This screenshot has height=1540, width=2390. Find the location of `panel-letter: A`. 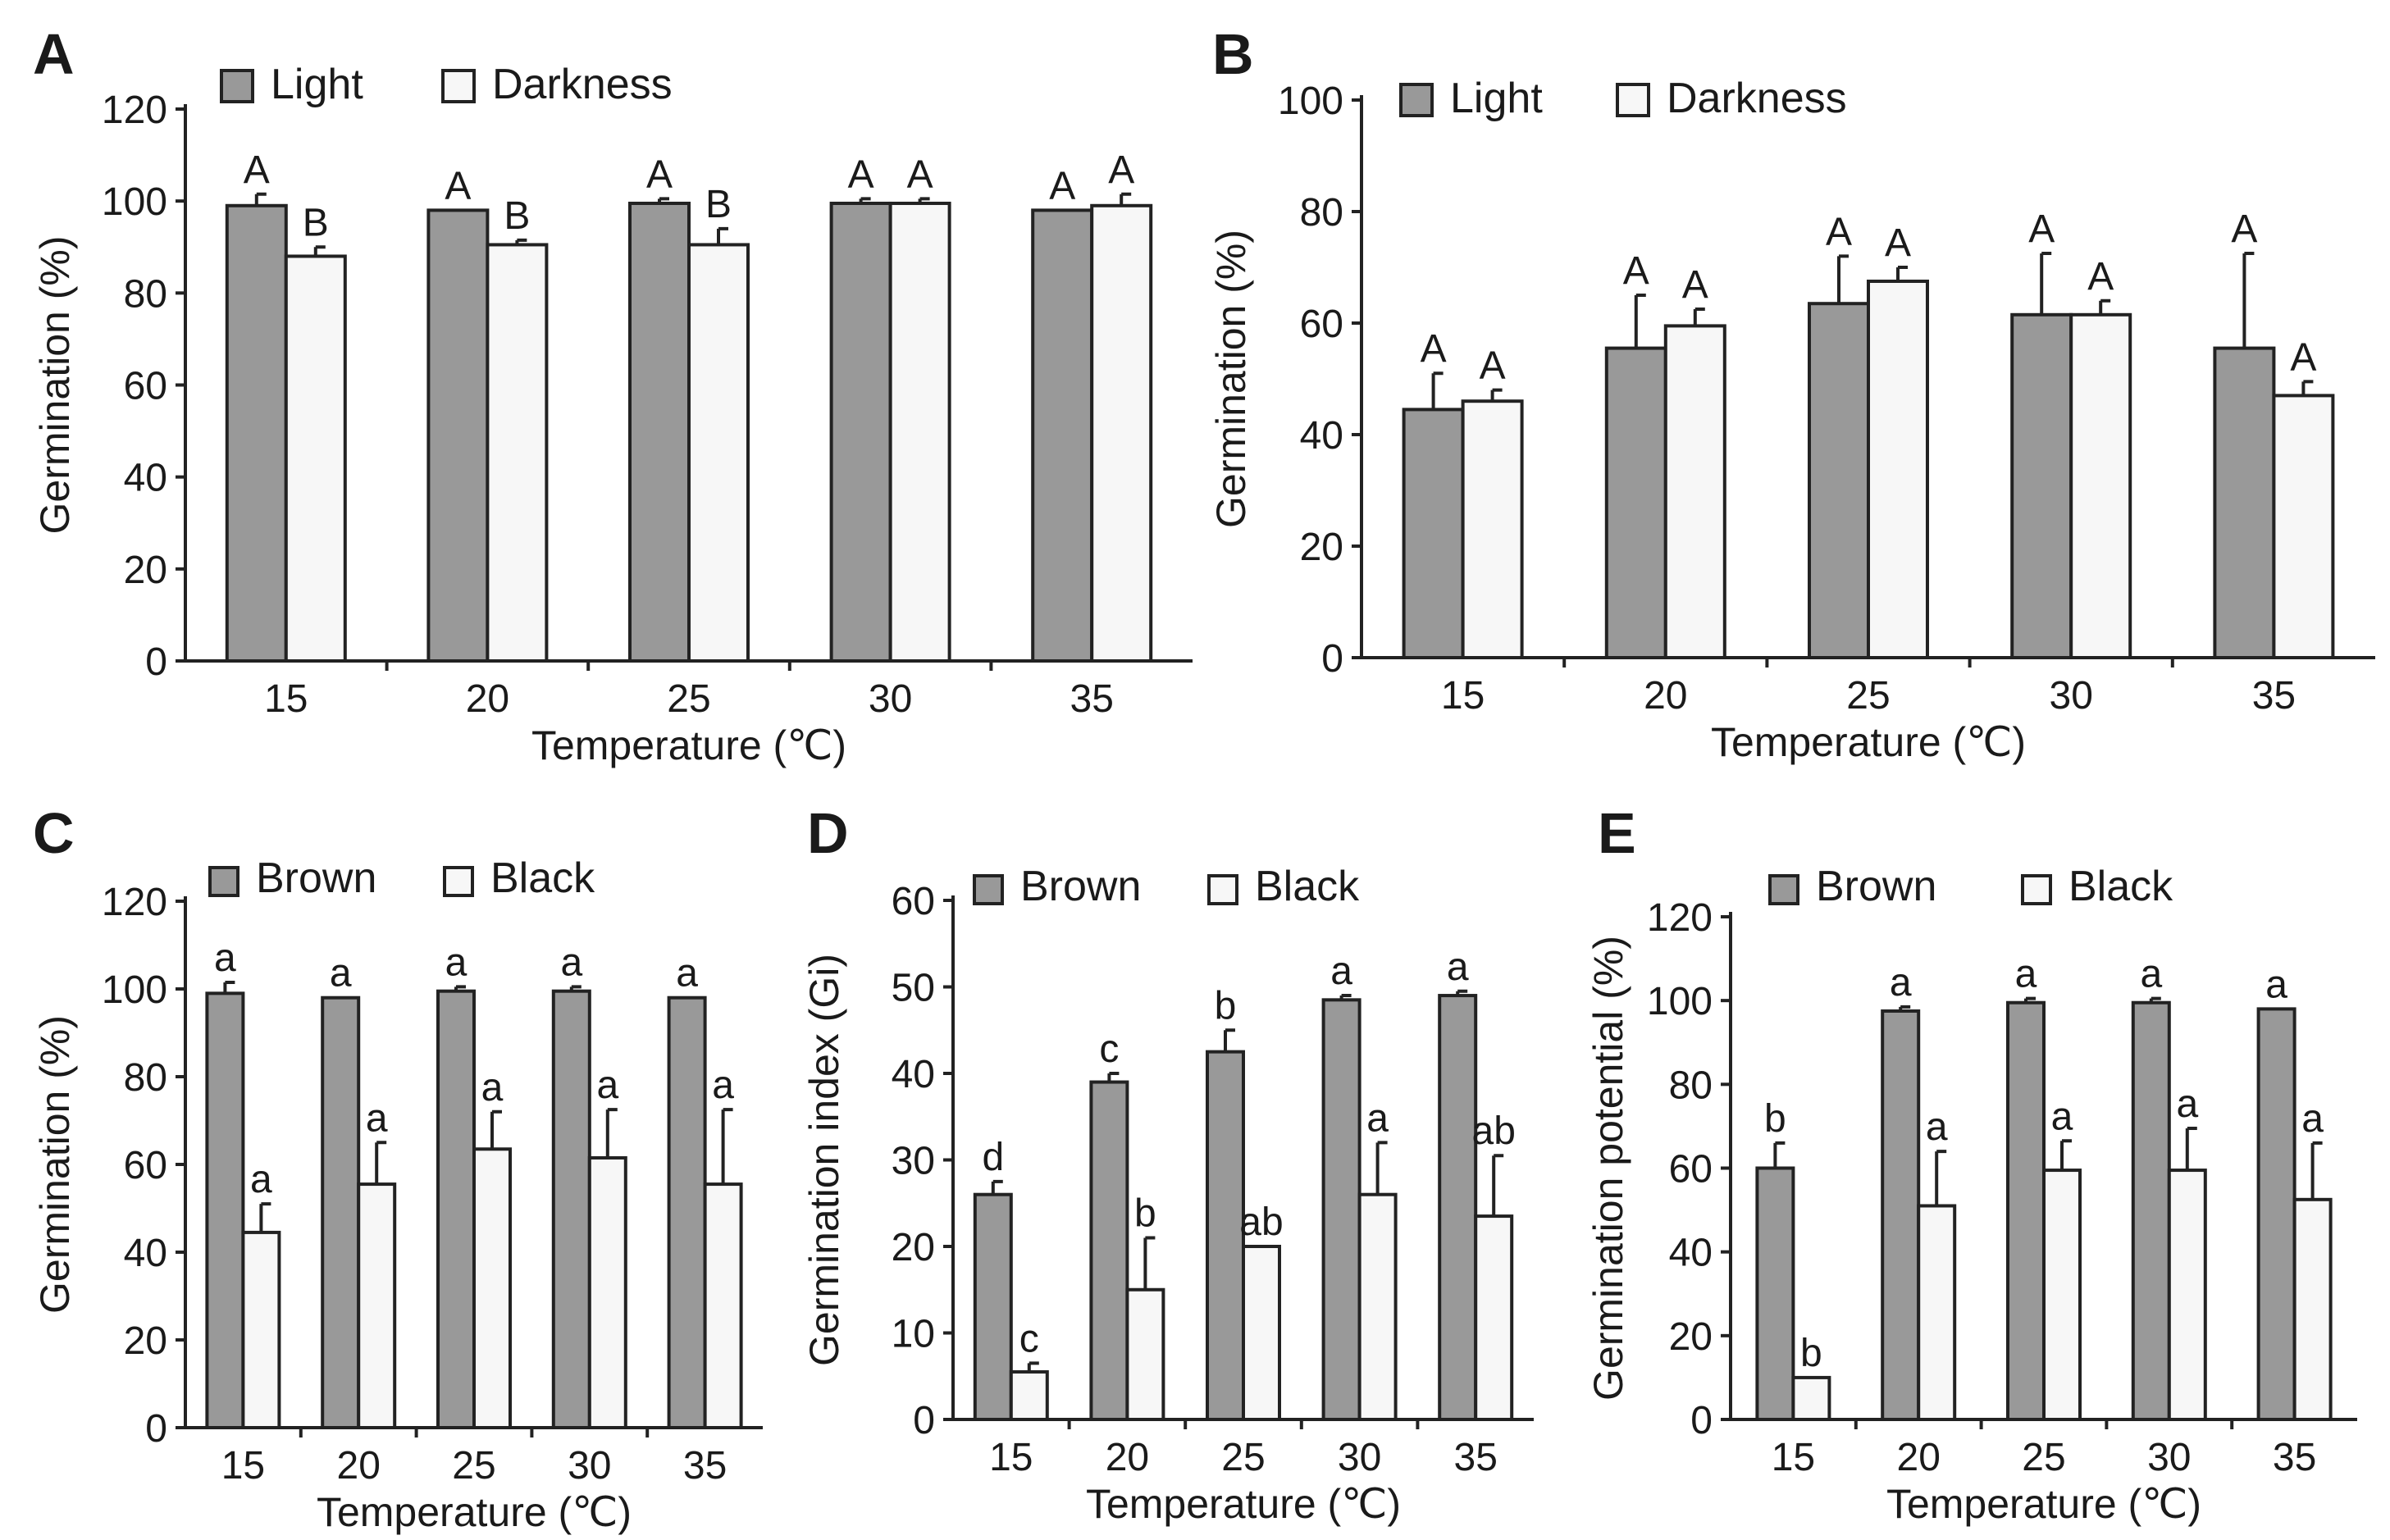

panel-letter: A is located at coordinates (54, 54).